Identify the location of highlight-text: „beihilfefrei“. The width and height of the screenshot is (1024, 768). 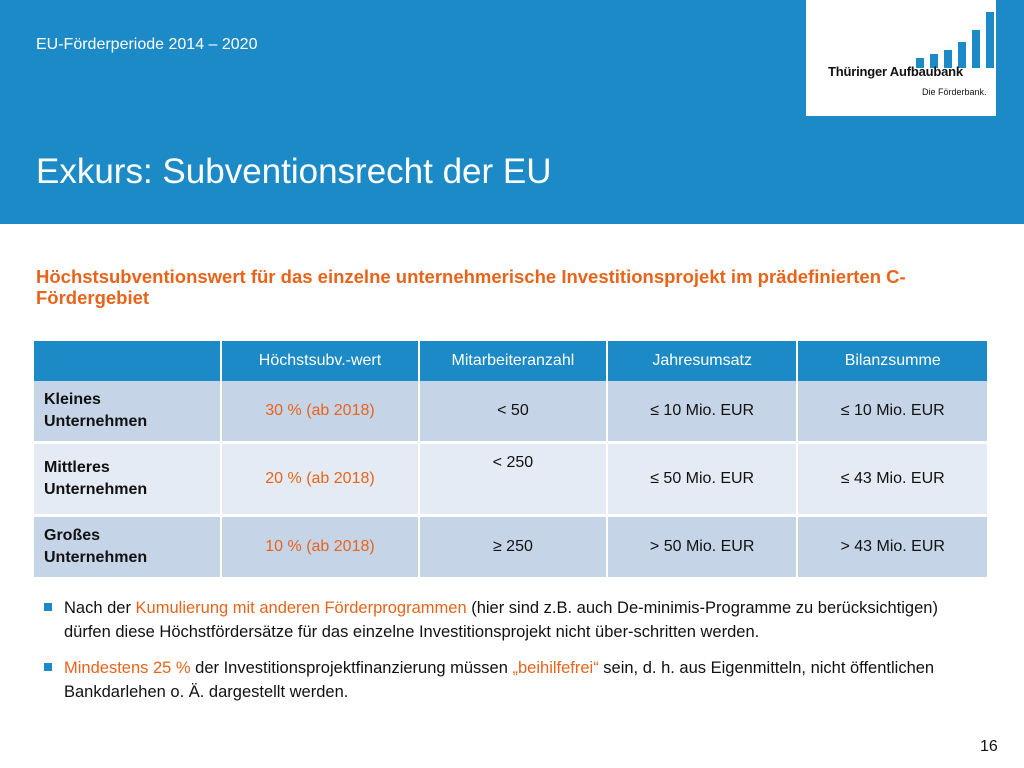
(555, 668).